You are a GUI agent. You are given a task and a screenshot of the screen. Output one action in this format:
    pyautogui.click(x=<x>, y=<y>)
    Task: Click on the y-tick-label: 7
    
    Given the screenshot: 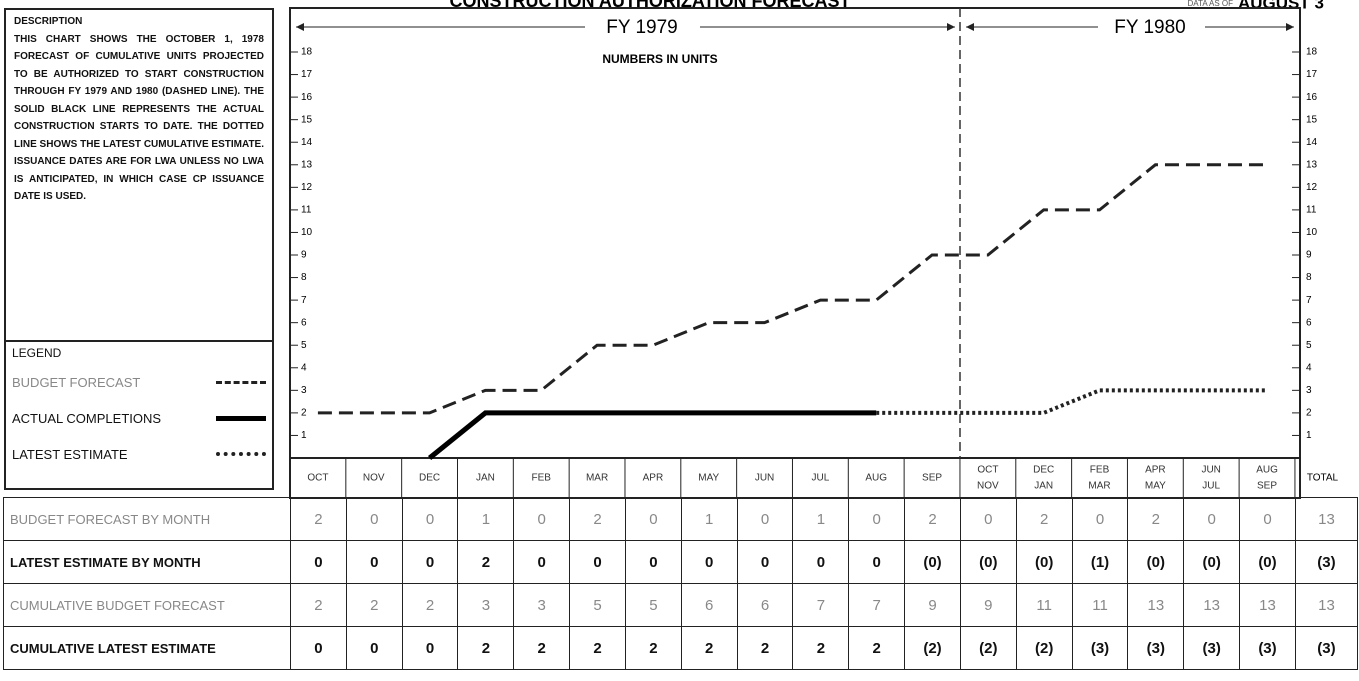 What is the action you would take?
    pyautogui.click(x=304, y=300)
    